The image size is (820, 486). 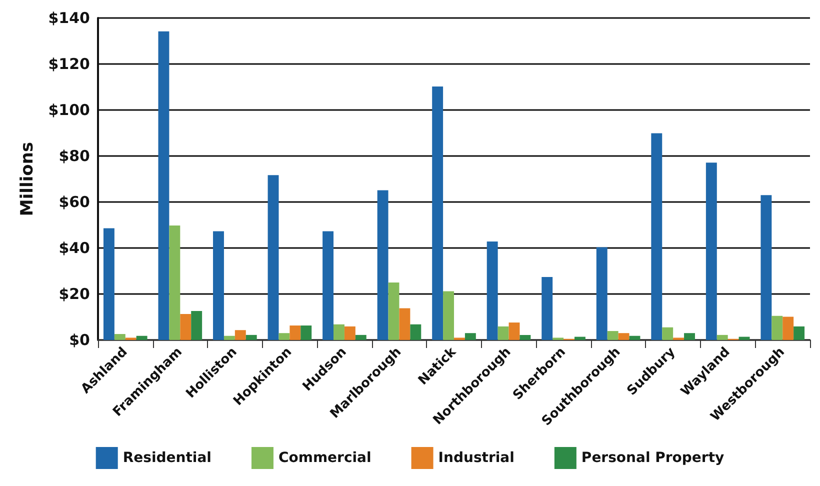 I want to click on legend-label: Commercial, so click(x=325, y=458).